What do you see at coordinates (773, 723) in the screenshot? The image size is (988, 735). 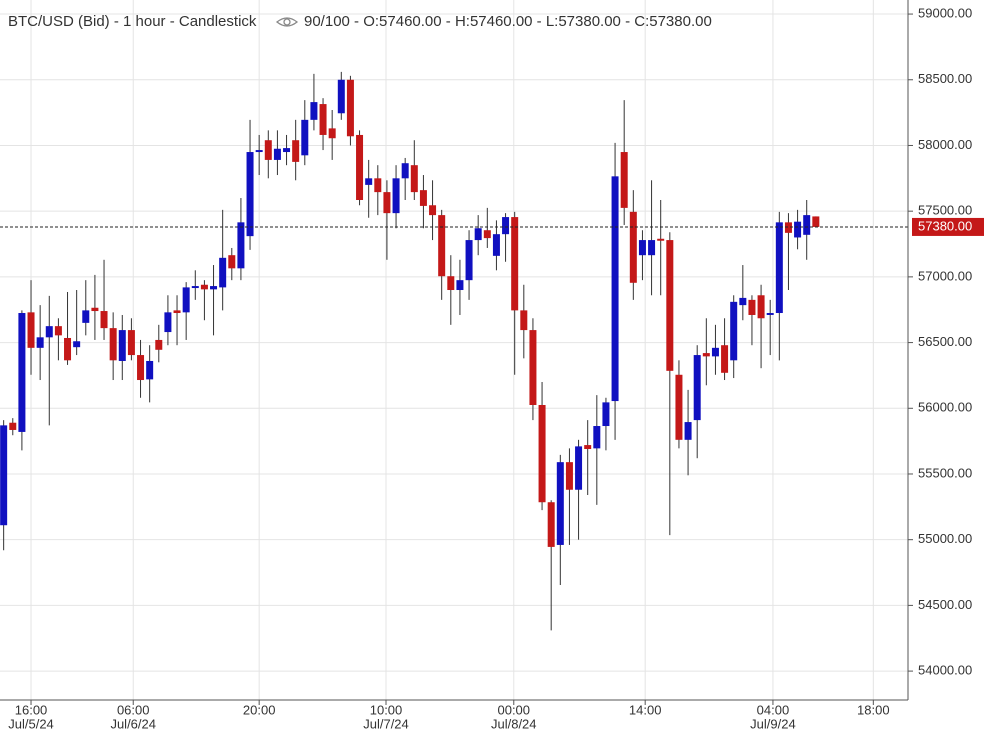 I see `x-tick-date: Jul/9/24` at bounding box center [773, 723].